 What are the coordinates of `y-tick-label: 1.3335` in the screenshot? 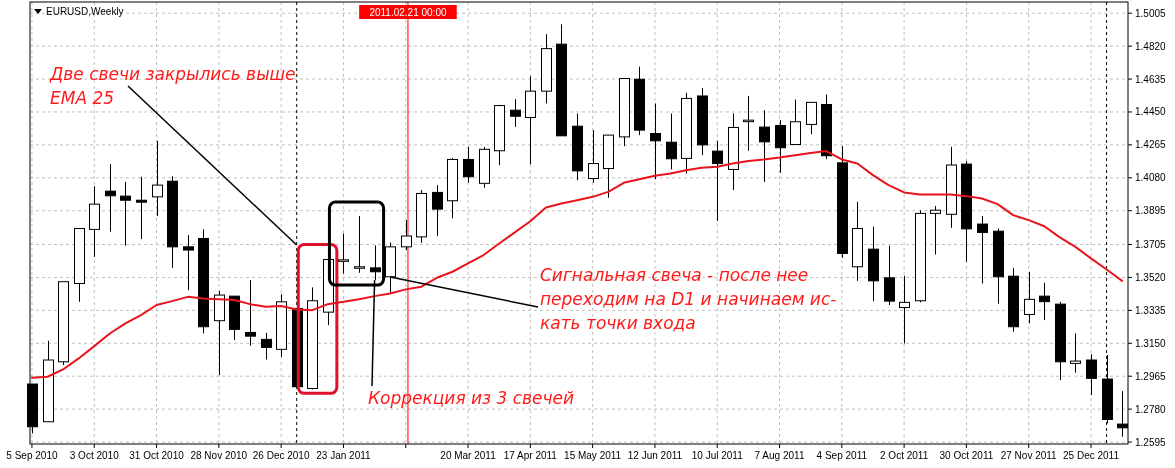 It's located at (1151, 310).